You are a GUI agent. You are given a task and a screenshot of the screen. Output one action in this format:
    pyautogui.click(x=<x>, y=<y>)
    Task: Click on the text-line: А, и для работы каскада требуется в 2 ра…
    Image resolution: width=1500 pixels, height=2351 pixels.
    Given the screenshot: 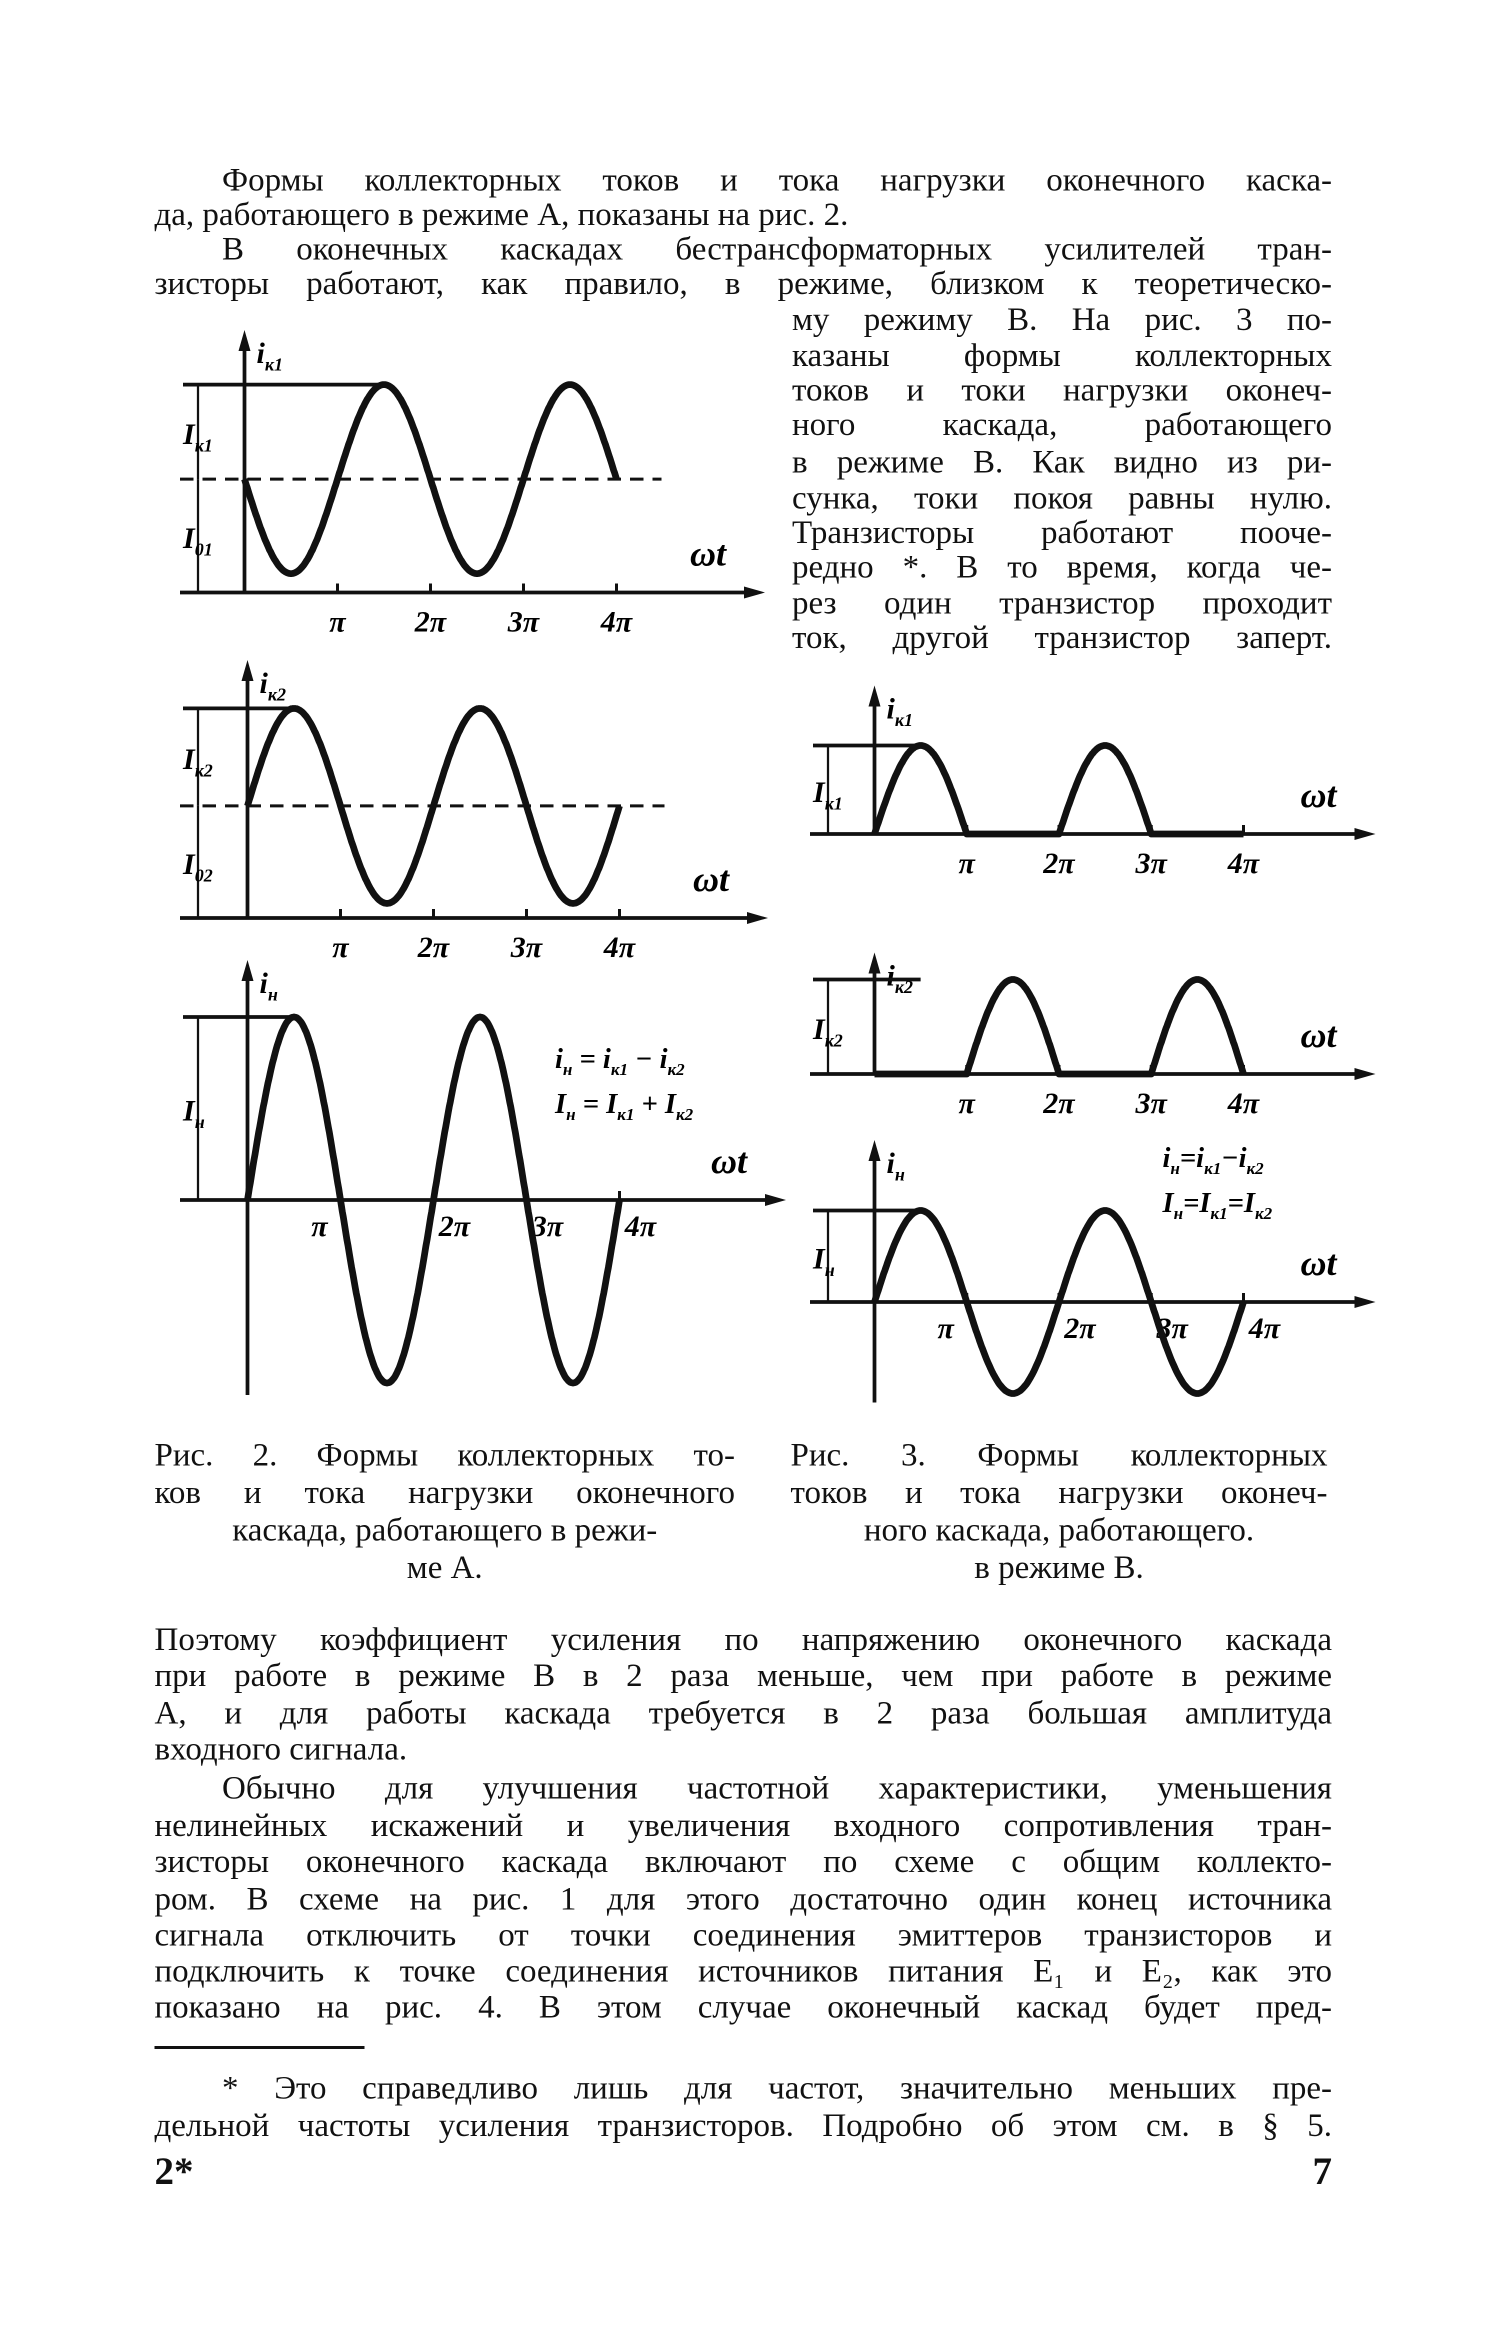 What is the action you would take?
    pyautogui.click(x=743, y=1712)
    